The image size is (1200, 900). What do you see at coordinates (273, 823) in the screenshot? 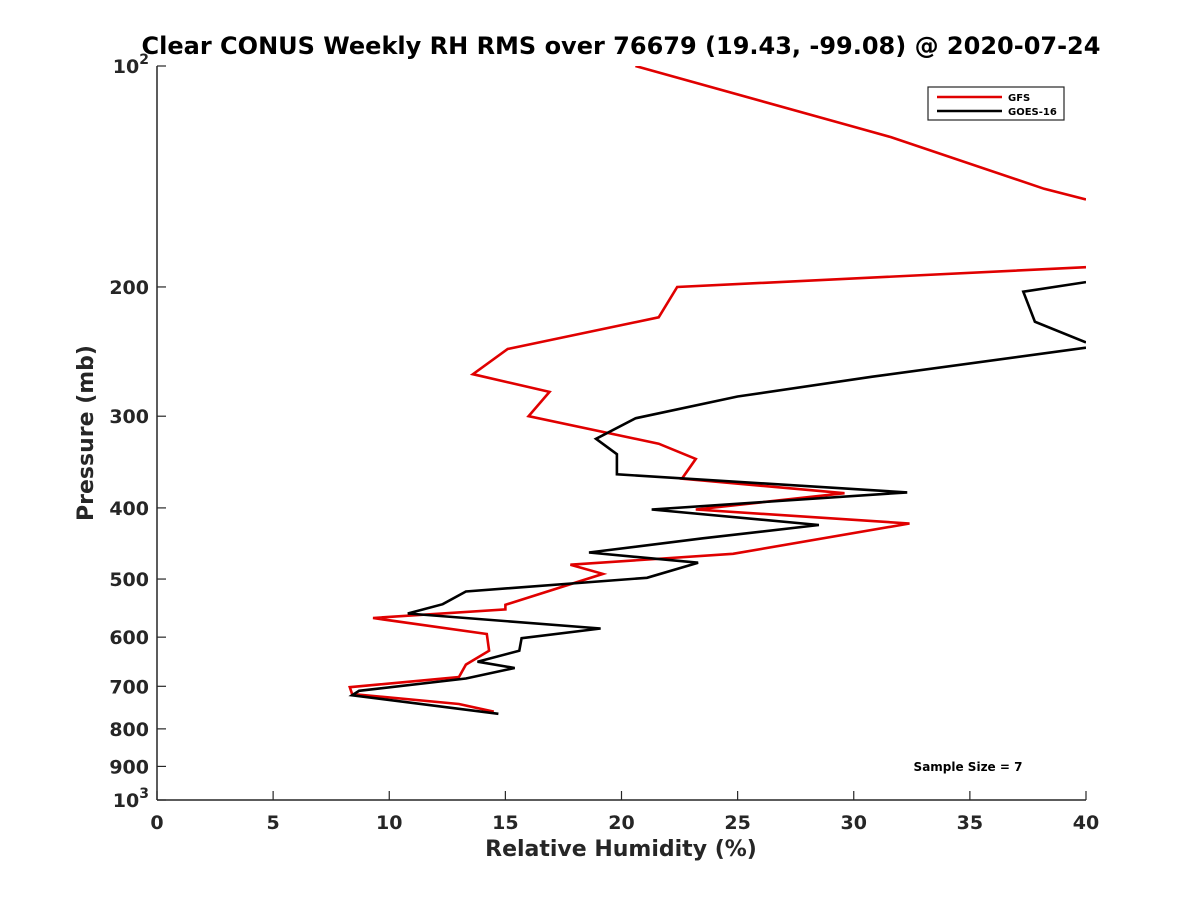
I see `x-tick-label-5: 5` at bounding box center [273, 823].